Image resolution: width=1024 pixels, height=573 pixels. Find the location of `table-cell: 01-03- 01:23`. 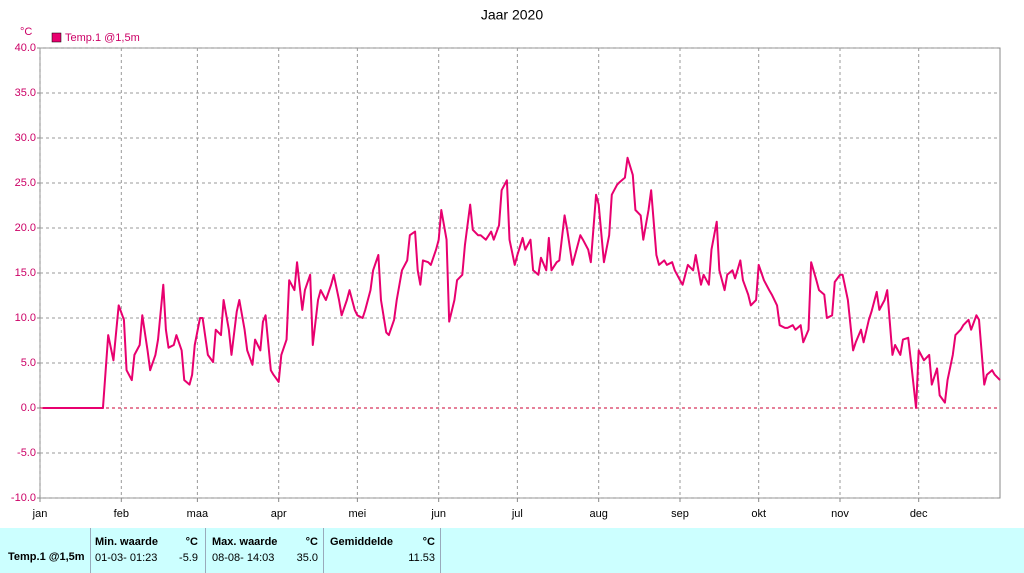

table-cell: 01-03- 01:23 is located at coordinates (126, 558).